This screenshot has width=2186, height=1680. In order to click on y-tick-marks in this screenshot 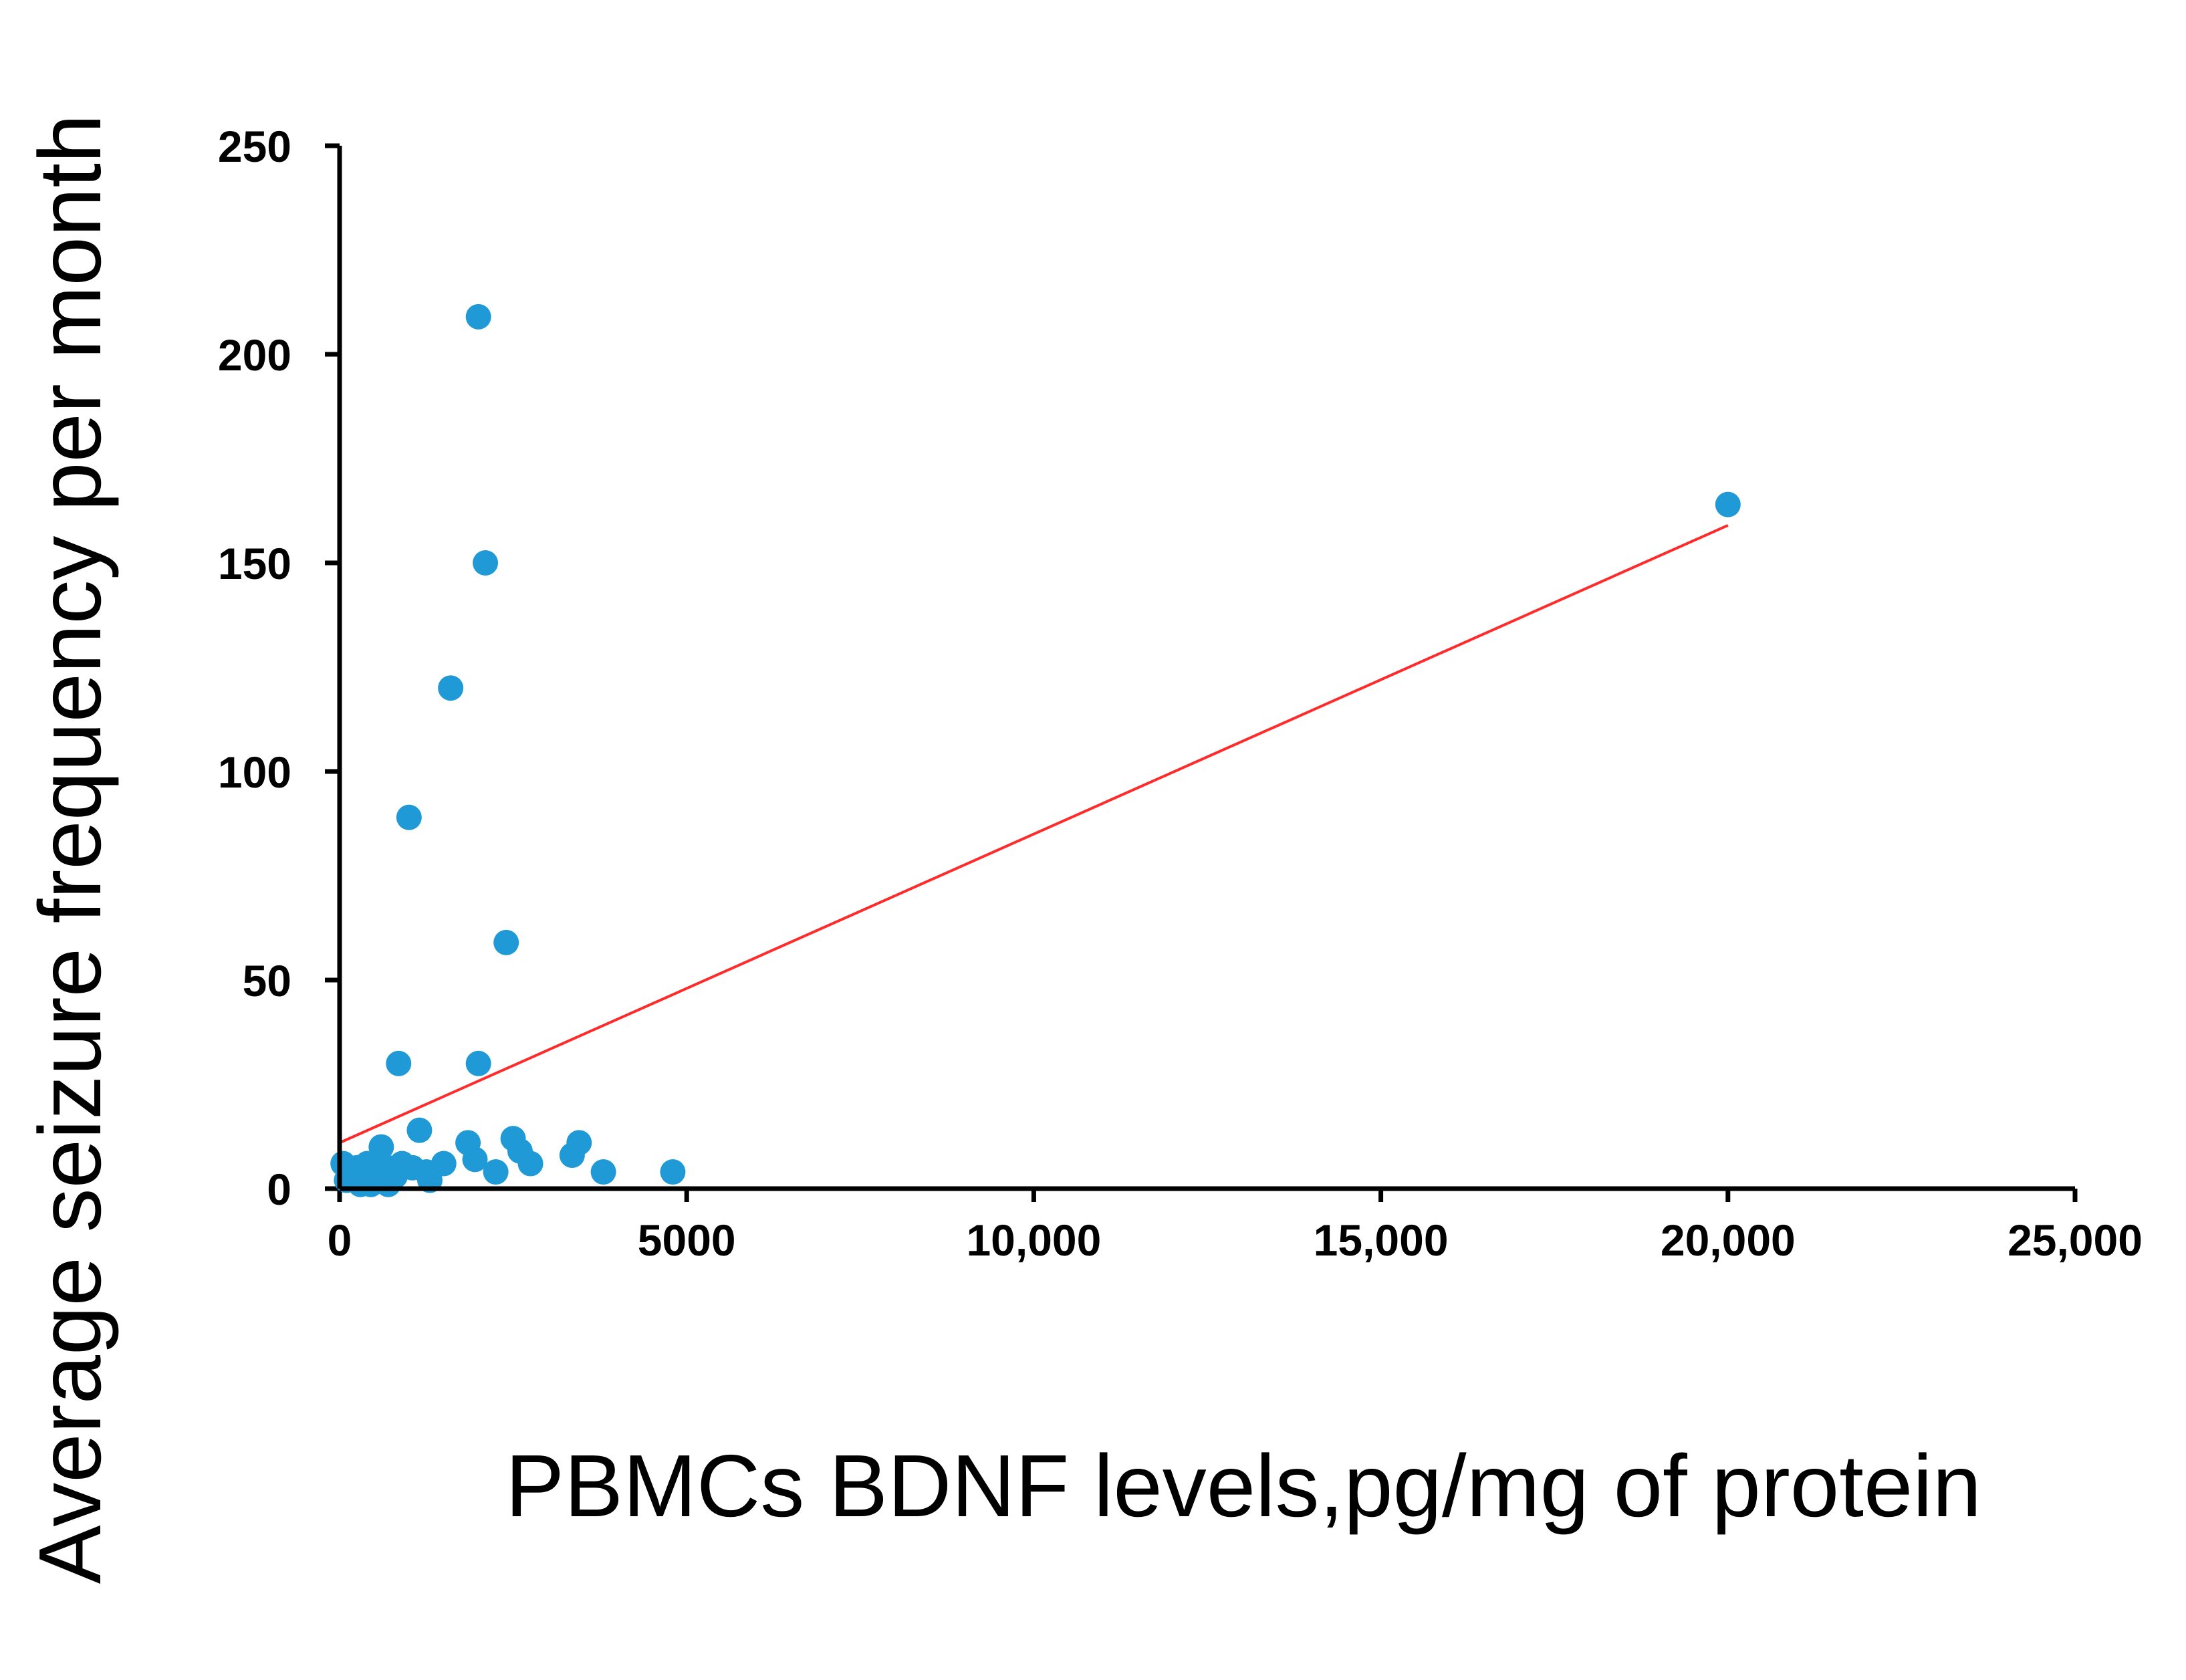, I will do `click(332, 667)`.